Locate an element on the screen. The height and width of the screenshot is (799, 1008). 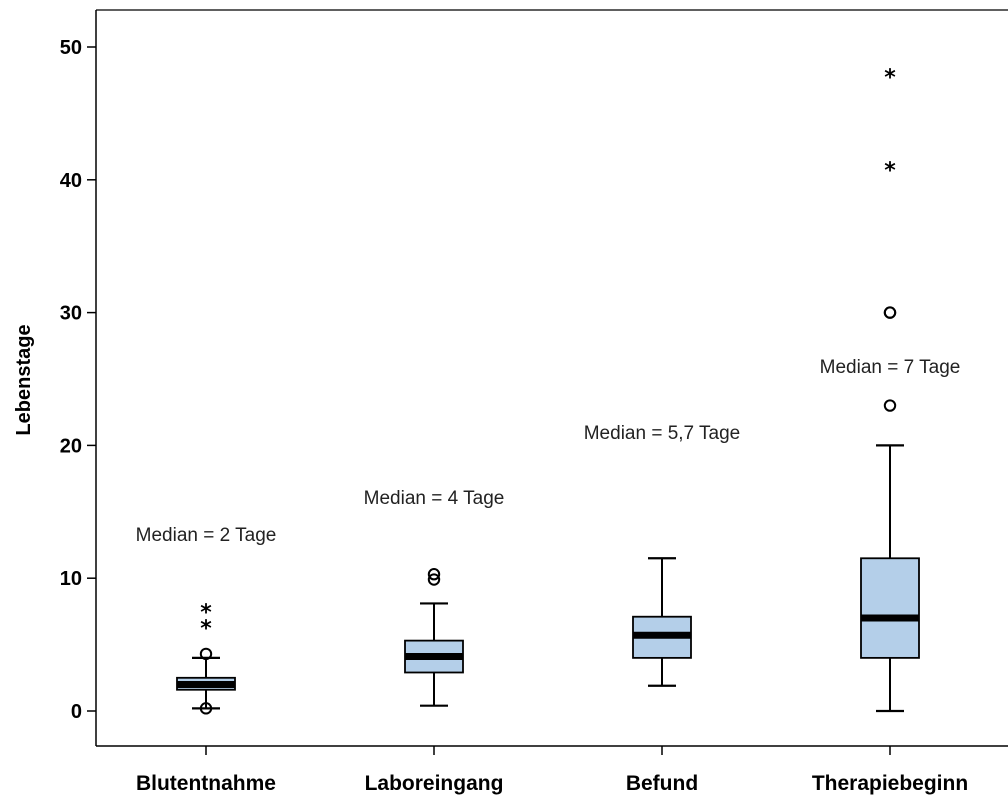
median-annotation: Median = 7 Tage is located at coordinates (890, 367).